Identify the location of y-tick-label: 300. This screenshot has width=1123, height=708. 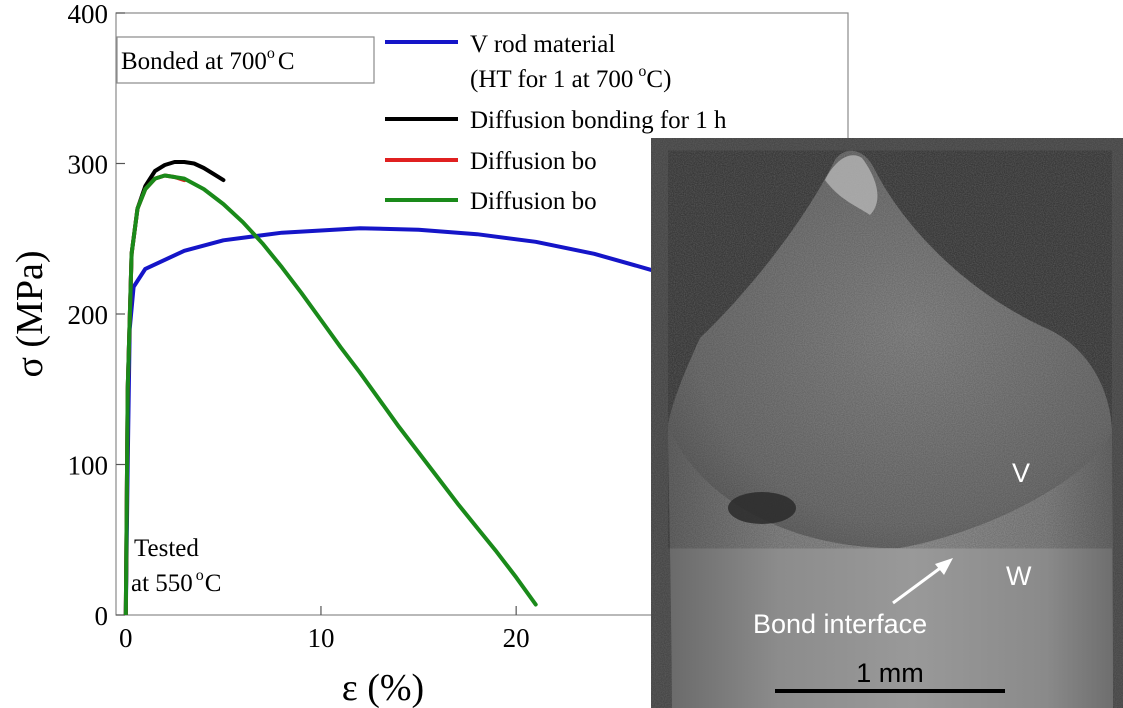
(88, 165).